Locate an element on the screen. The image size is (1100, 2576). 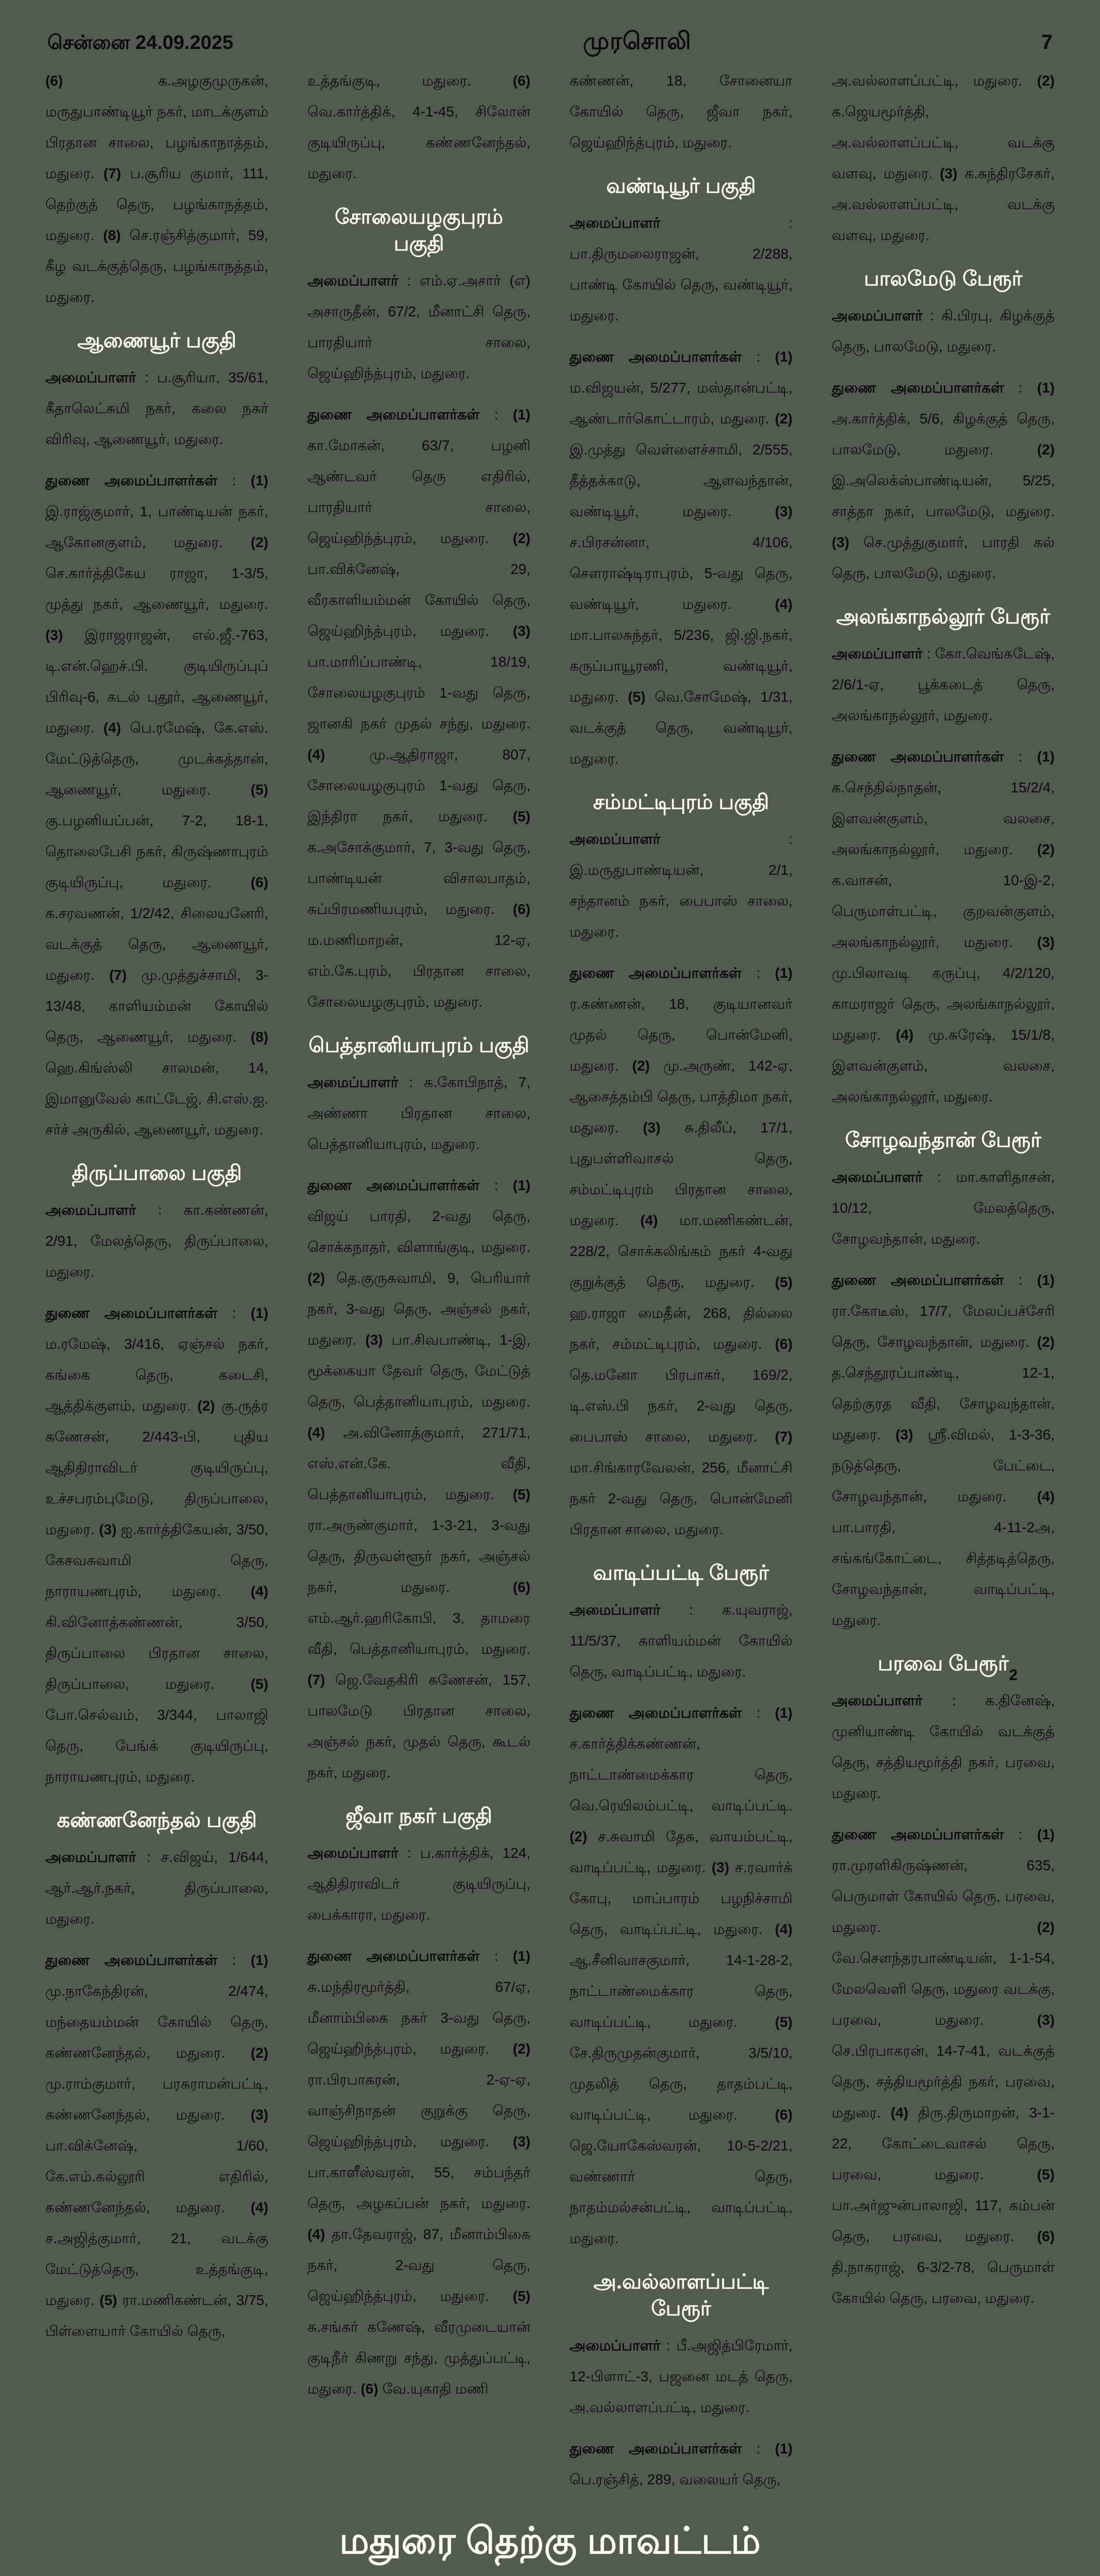
section-heading: அலங்காநல்லூர் பேரூர் is located at coordinates (944, 616).